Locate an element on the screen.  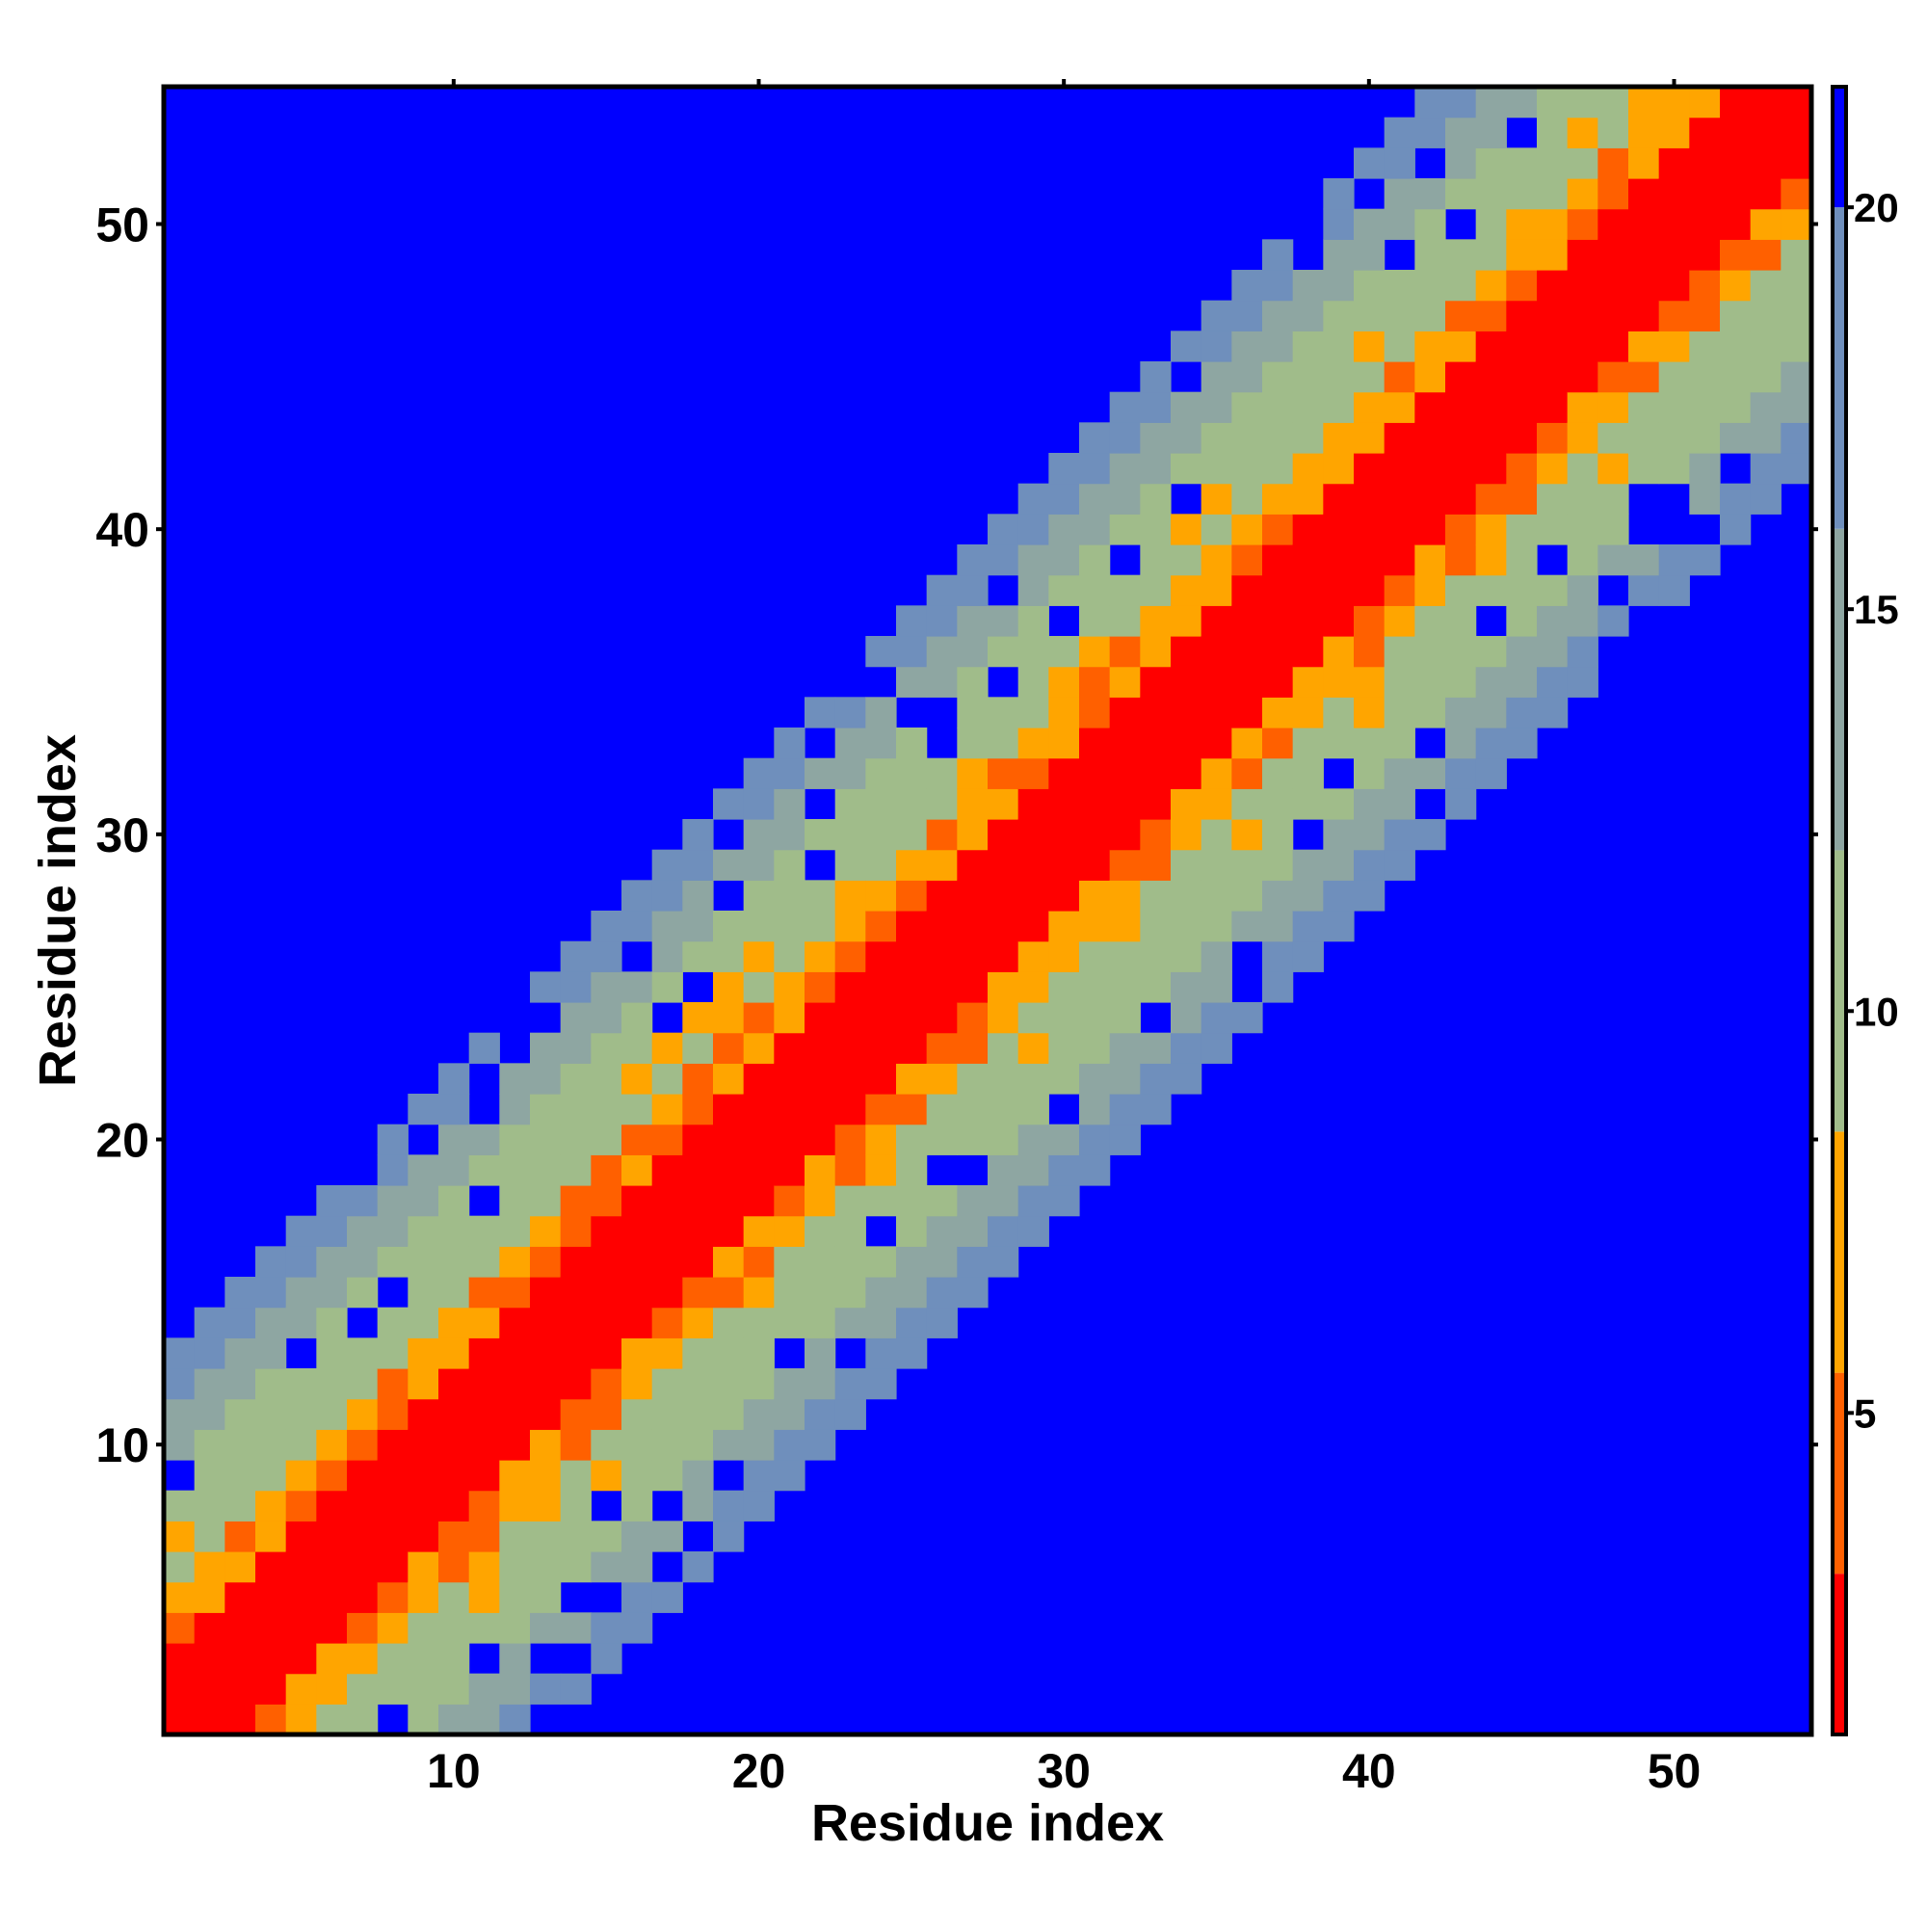
colorbar-tick-label: 15 is located at coordinates (1876, 609).